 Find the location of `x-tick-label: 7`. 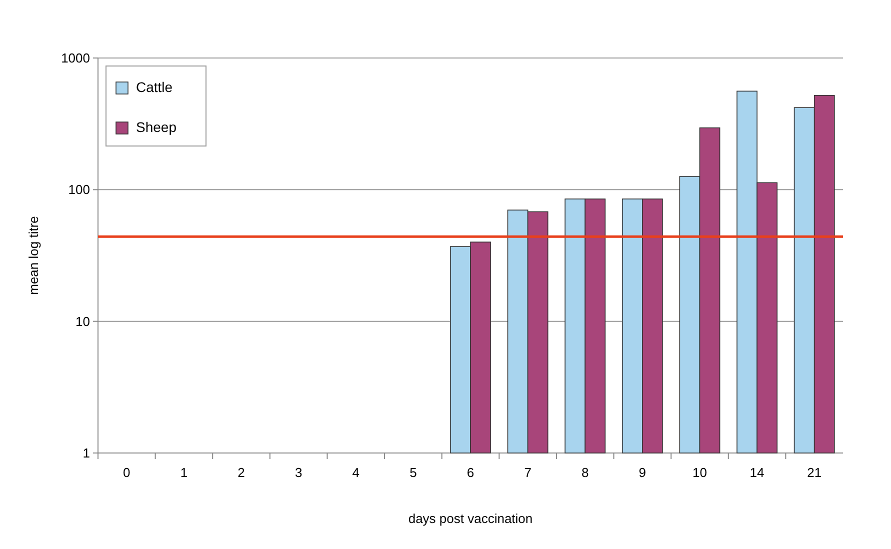

x-tick-label: 7 is located at coordinates (528, 472).